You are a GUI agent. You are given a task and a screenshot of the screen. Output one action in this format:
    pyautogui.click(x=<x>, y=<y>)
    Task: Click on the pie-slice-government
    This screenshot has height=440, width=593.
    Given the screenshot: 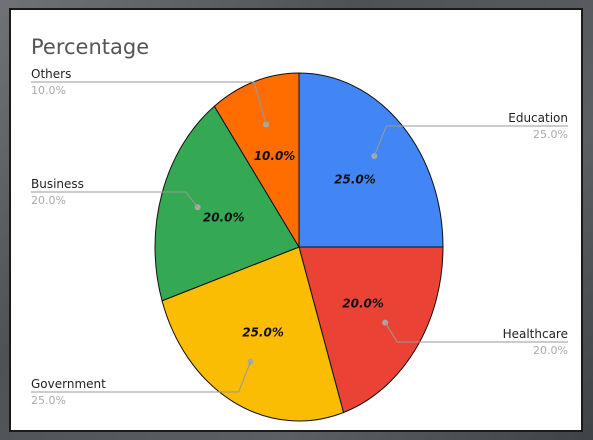 What is the action you would take?
    pyautogui.click(x=253, y=334)
    